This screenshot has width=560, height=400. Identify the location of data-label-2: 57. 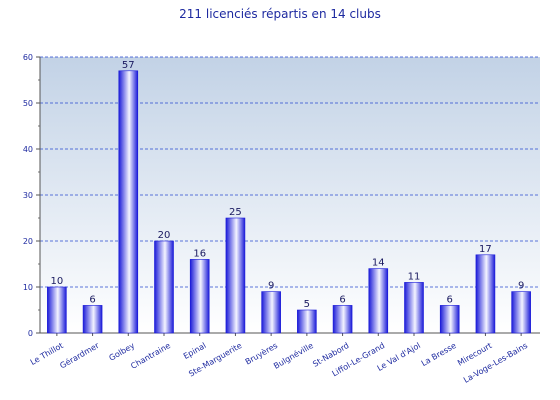
(128, 65).